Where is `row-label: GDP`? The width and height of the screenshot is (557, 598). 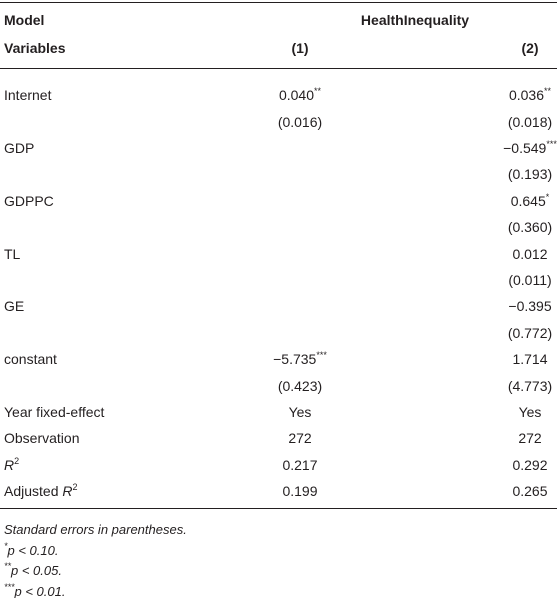 row-label: GDP is located at coordinates (19, 148).